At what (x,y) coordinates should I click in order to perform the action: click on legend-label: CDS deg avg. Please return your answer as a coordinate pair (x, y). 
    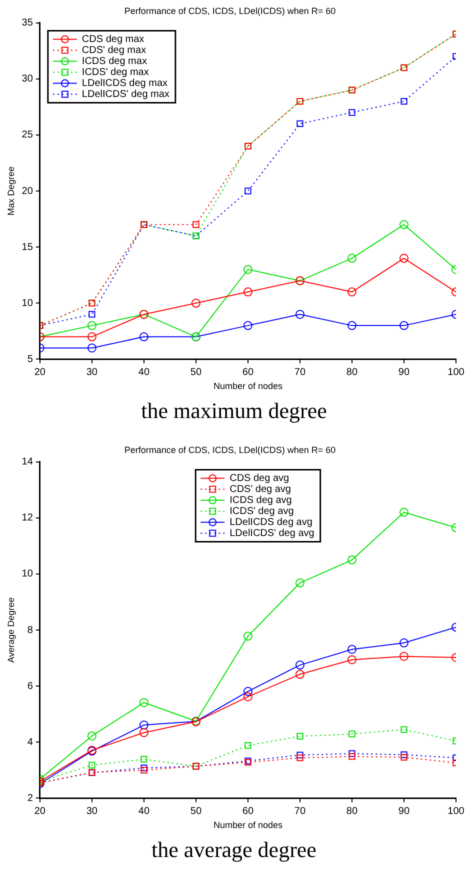
    Looking at the image, I should click on (260, 478).